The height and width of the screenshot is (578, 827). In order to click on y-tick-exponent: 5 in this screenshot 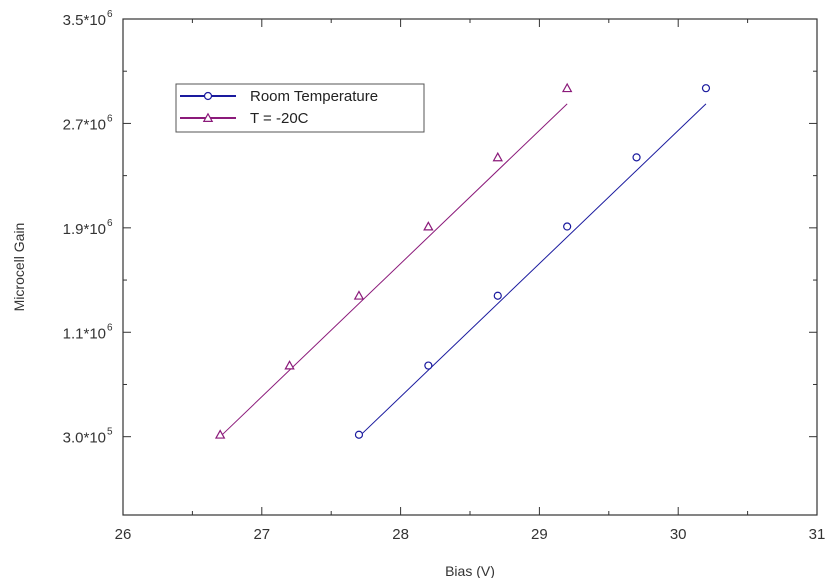, I will do `click(110, 432)`.